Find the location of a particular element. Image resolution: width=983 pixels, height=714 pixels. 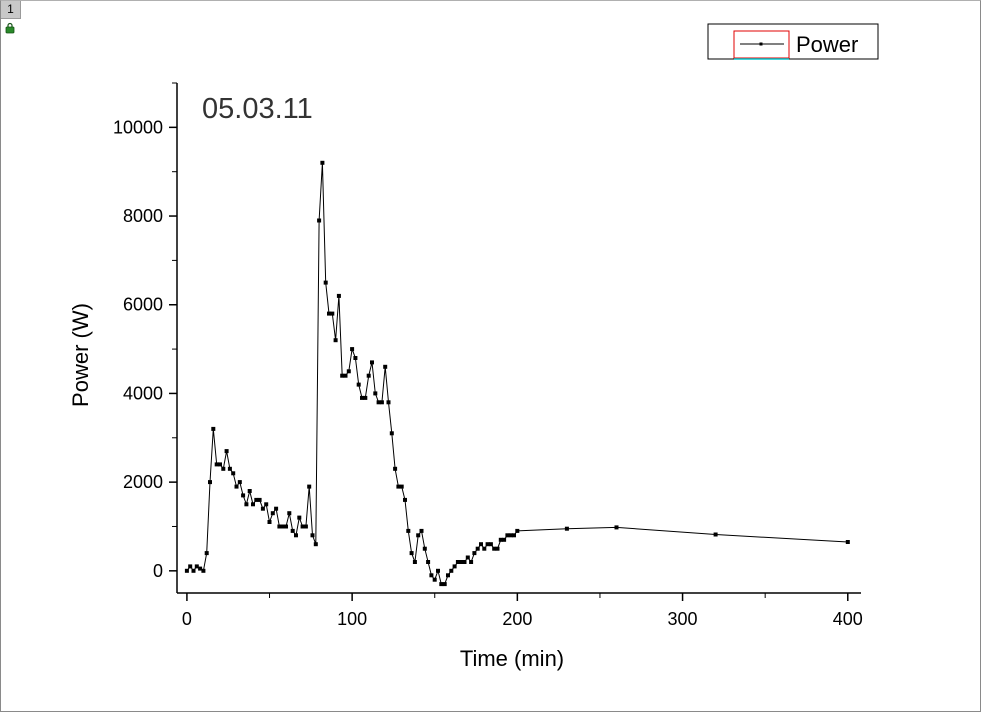

x-tick-label: 300 is located at coordinates (683, 619).